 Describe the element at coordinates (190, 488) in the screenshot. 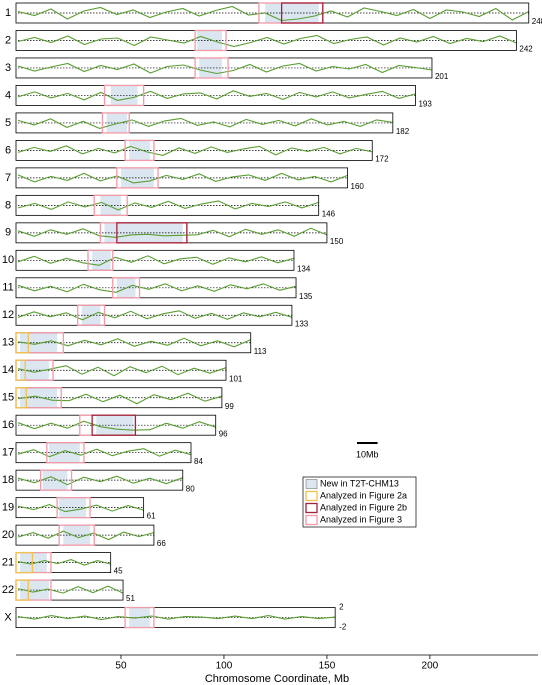

I see `length-label: 80` at that location.